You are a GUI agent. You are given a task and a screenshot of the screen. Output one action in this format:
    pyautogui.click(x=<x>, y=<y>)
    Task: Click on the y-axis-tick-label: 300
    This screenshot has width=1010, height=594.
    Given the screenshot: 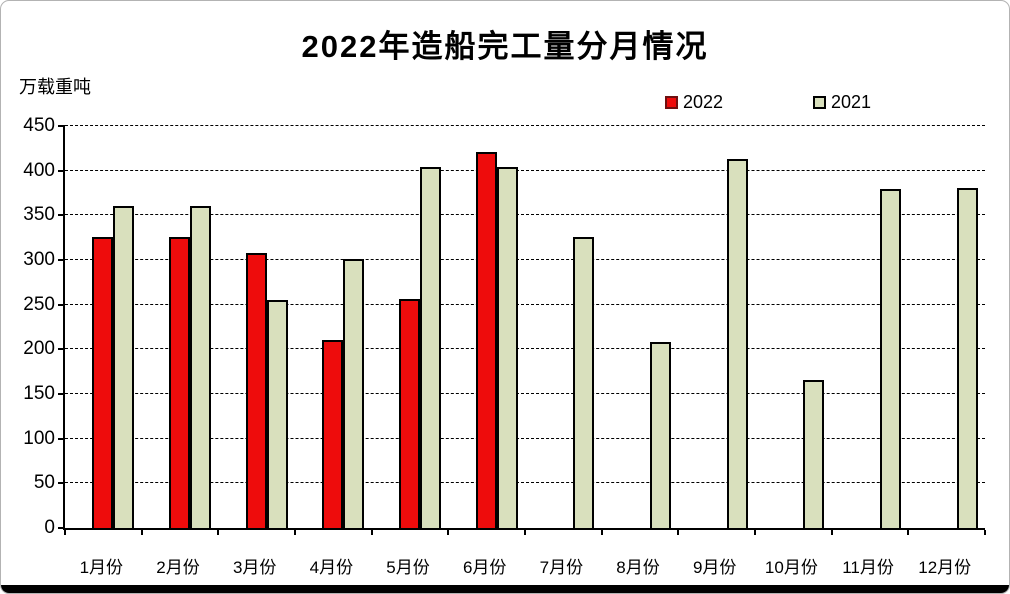 What is the action you would take?
    pyautogui.click(x=39, y=259)
    